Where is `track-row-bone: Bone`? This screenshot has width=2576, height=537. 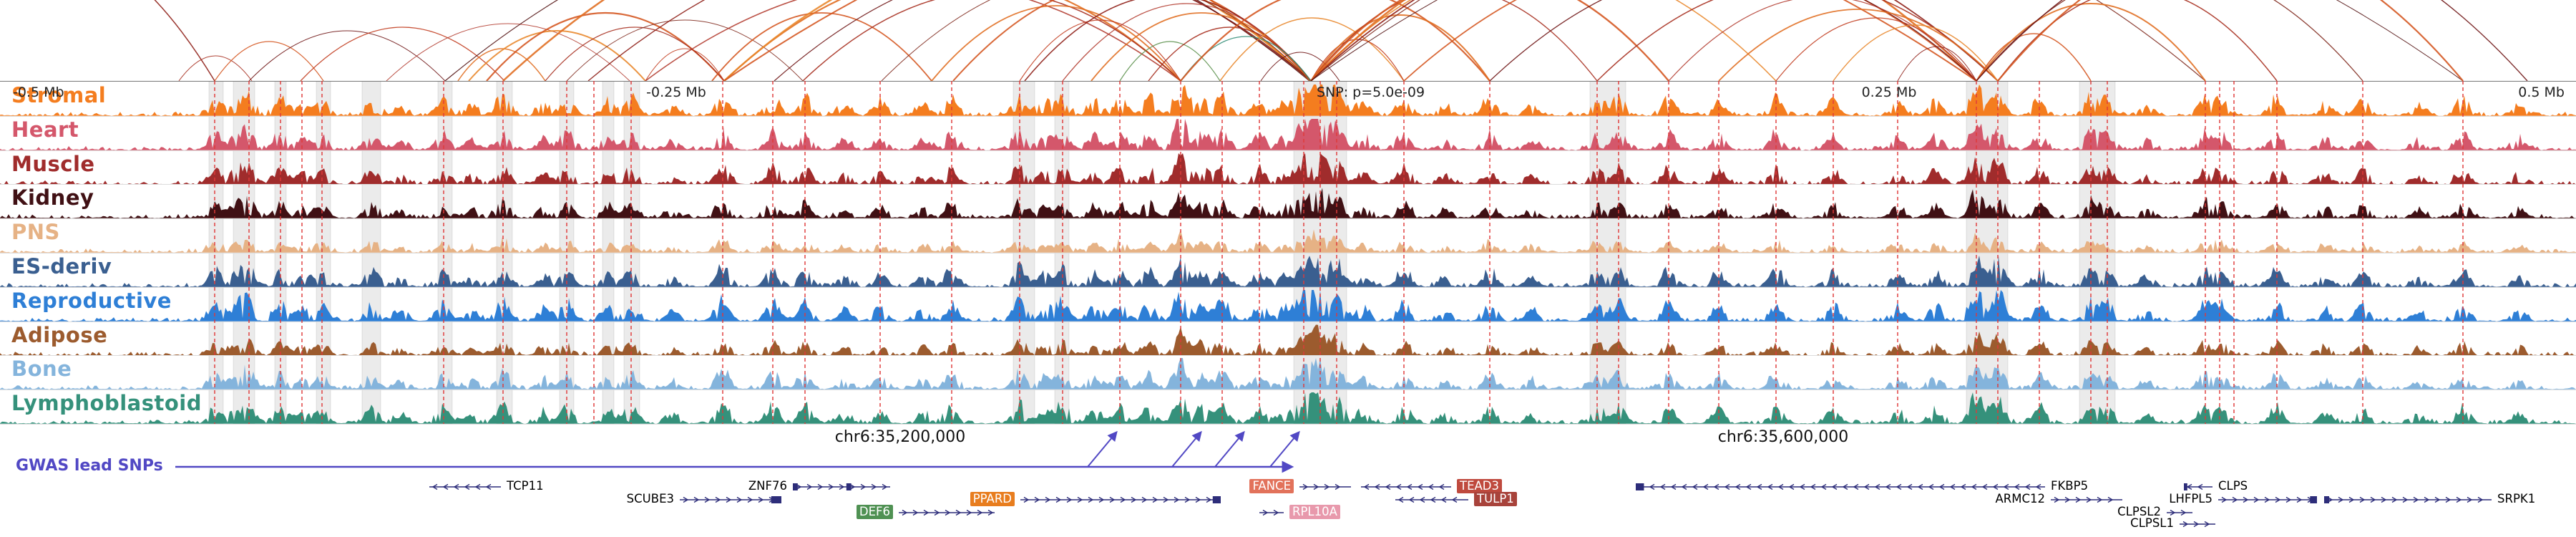
track-row-bone: Bone is located at coordinates (1288, 373).